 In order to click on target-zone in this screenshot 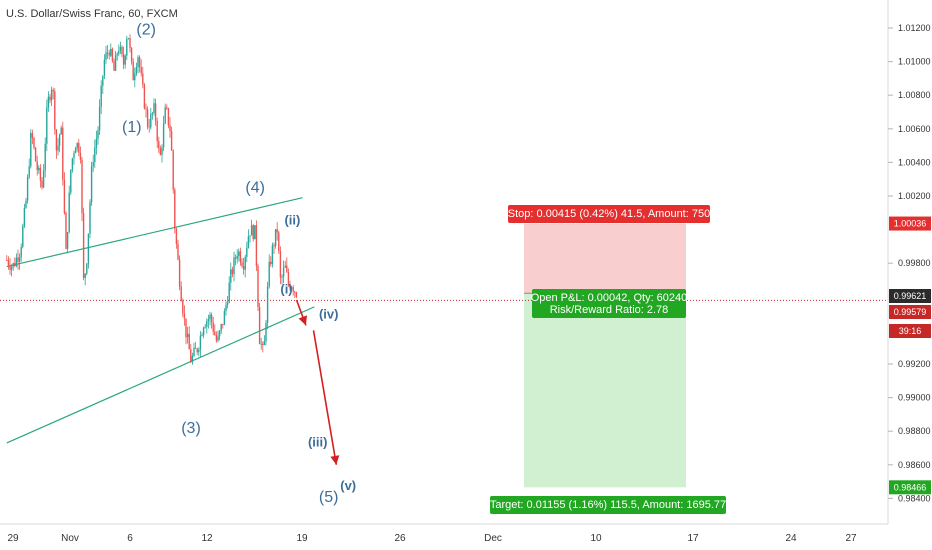, I will do `click(605, 390)`.